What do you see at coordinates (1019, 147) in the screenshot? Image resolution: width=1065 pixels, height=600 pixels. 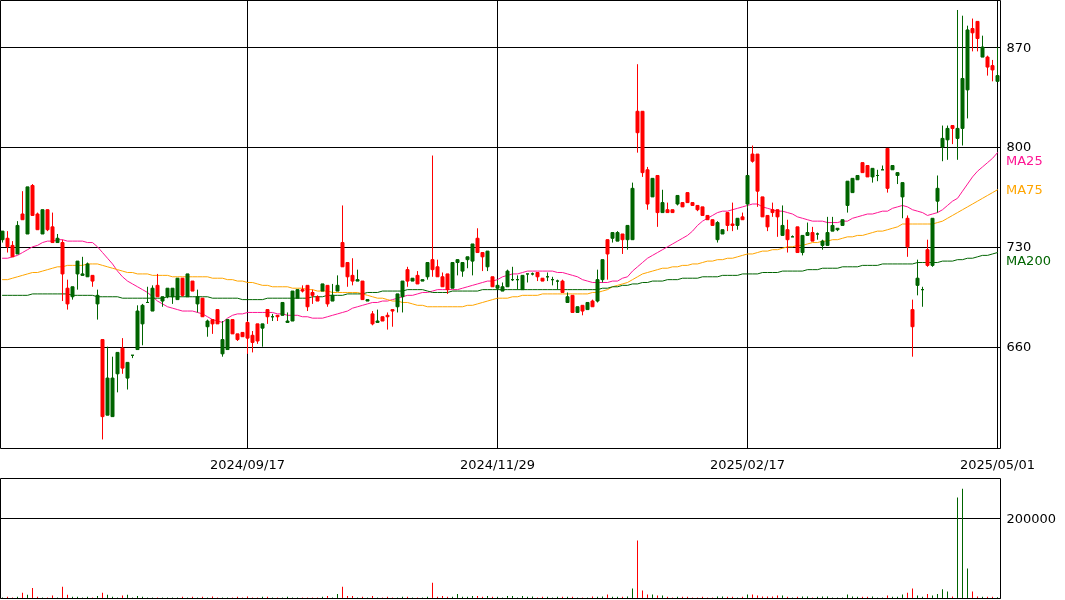 I see `y-tick-label: 800` at bounding box center [1019, 147].